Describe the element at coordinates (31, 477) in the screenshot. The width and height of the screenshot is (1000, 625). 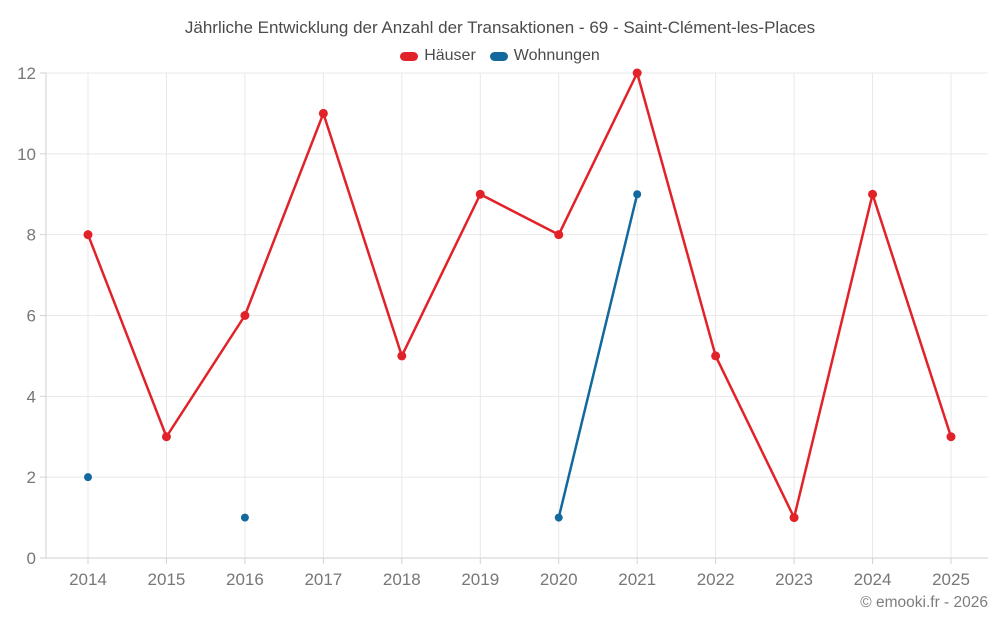
I see `y-axis-label: 2` at that location.